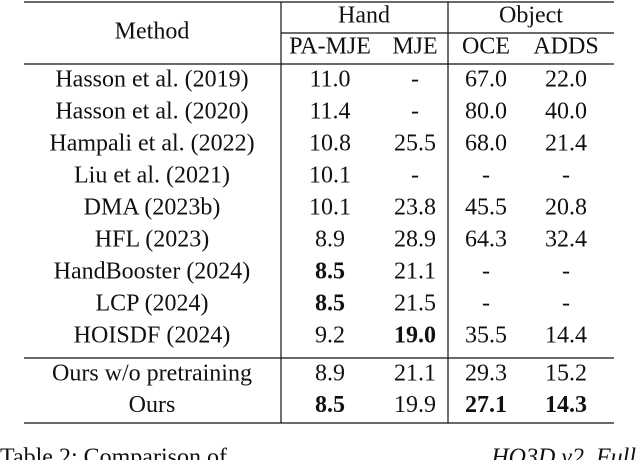 Image resolution: width=640 pixels, height=460 pixels. What do you see at coordinates (113, 452) in the screenshot?
I see `caption: Table 2: Comparison of` at bounding box center [113, 452].